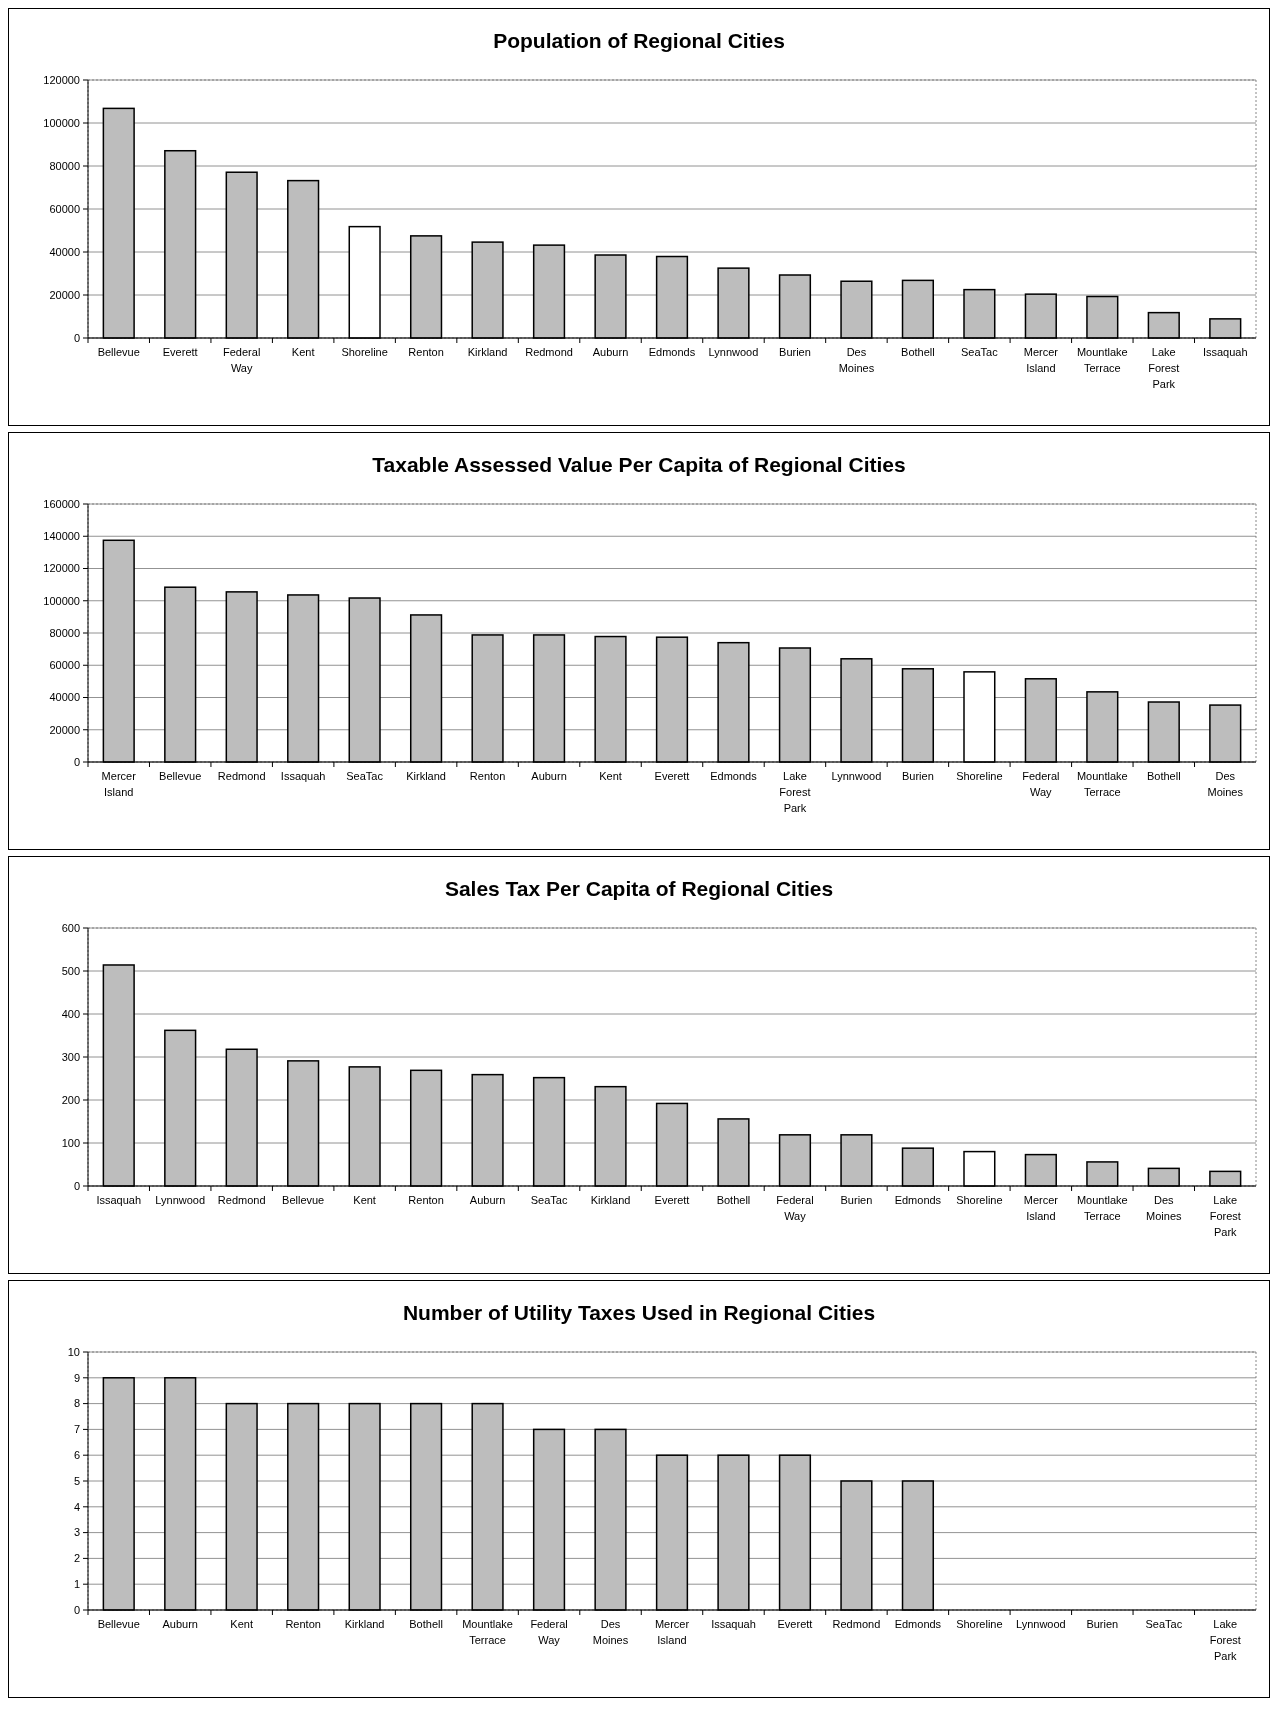  Describe the element at coordinates (76, 1480) in the screenshot. I see `y-tick-label: 5` at that location.